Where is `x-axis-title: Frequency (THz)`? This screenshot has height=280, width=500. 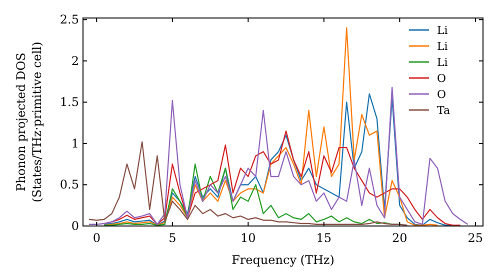 x-axis-title: Frequency (THz) is located at coordinates (283, 260).